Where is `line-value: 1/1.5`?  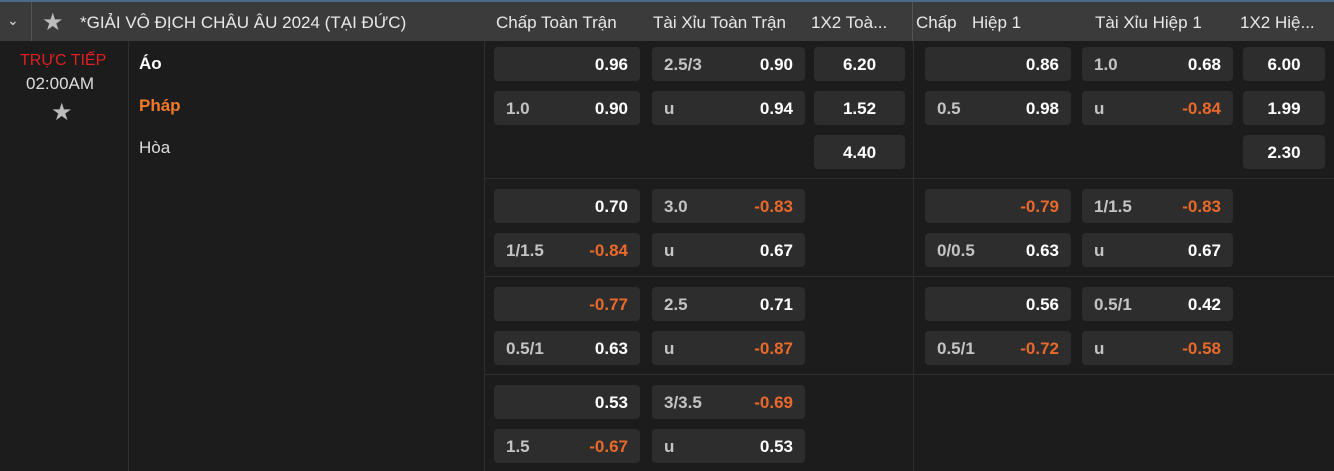 line-value: 1/1.5 is located at coordinates (1113, 206).